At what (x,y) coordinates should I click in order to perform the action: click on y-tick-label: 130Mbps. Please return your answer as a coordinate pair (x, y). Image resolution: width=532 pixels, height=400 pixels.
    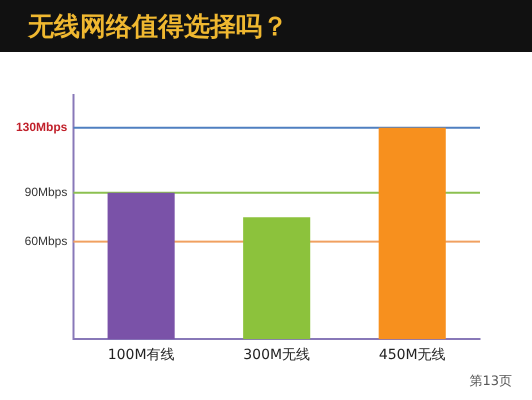
    Looking at the image, I should click on (42, 127).